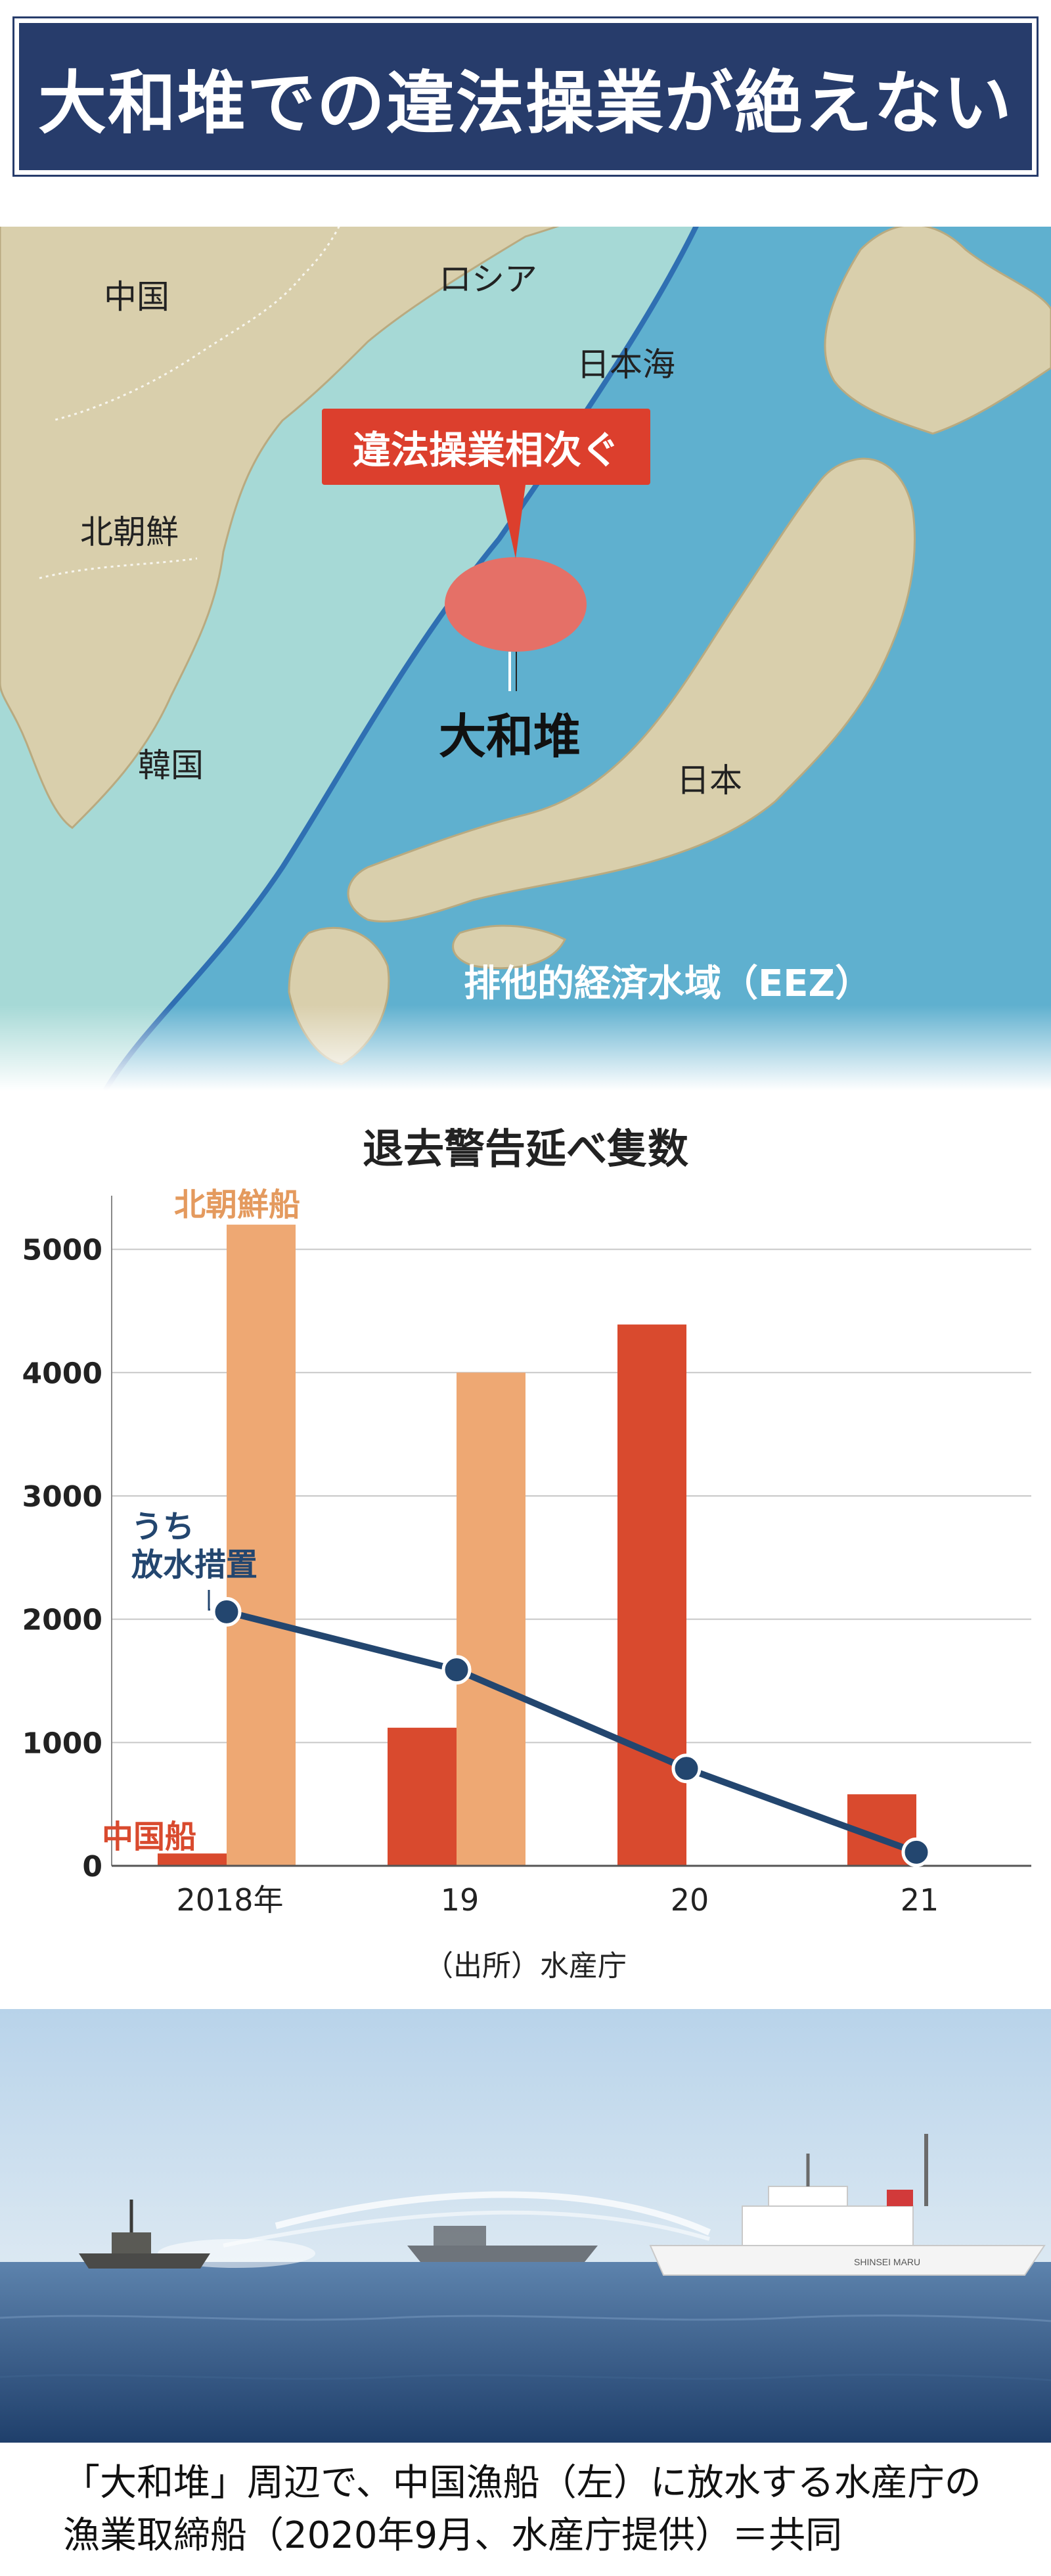  I want to click on legend-water-cannon: 放水措置, so click(194, 1565).